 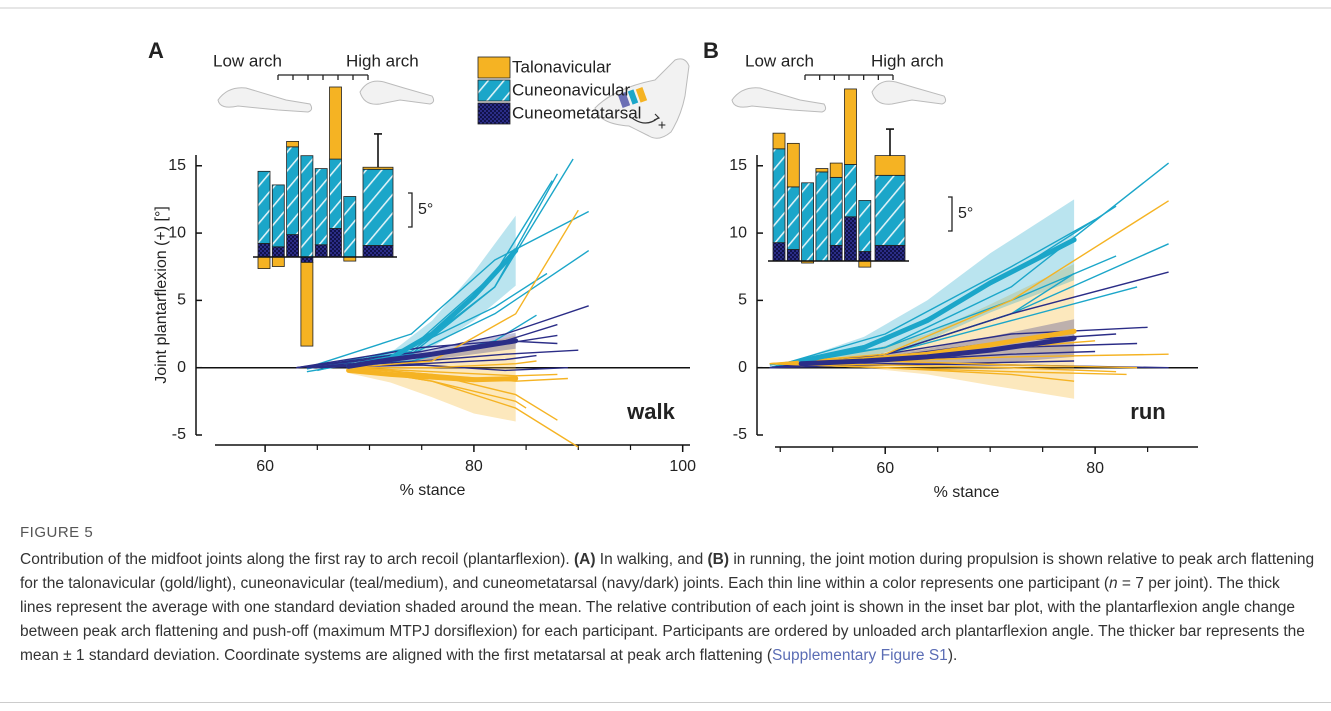 I want to click on caption-italic: n, so click(x=1113, y=583).